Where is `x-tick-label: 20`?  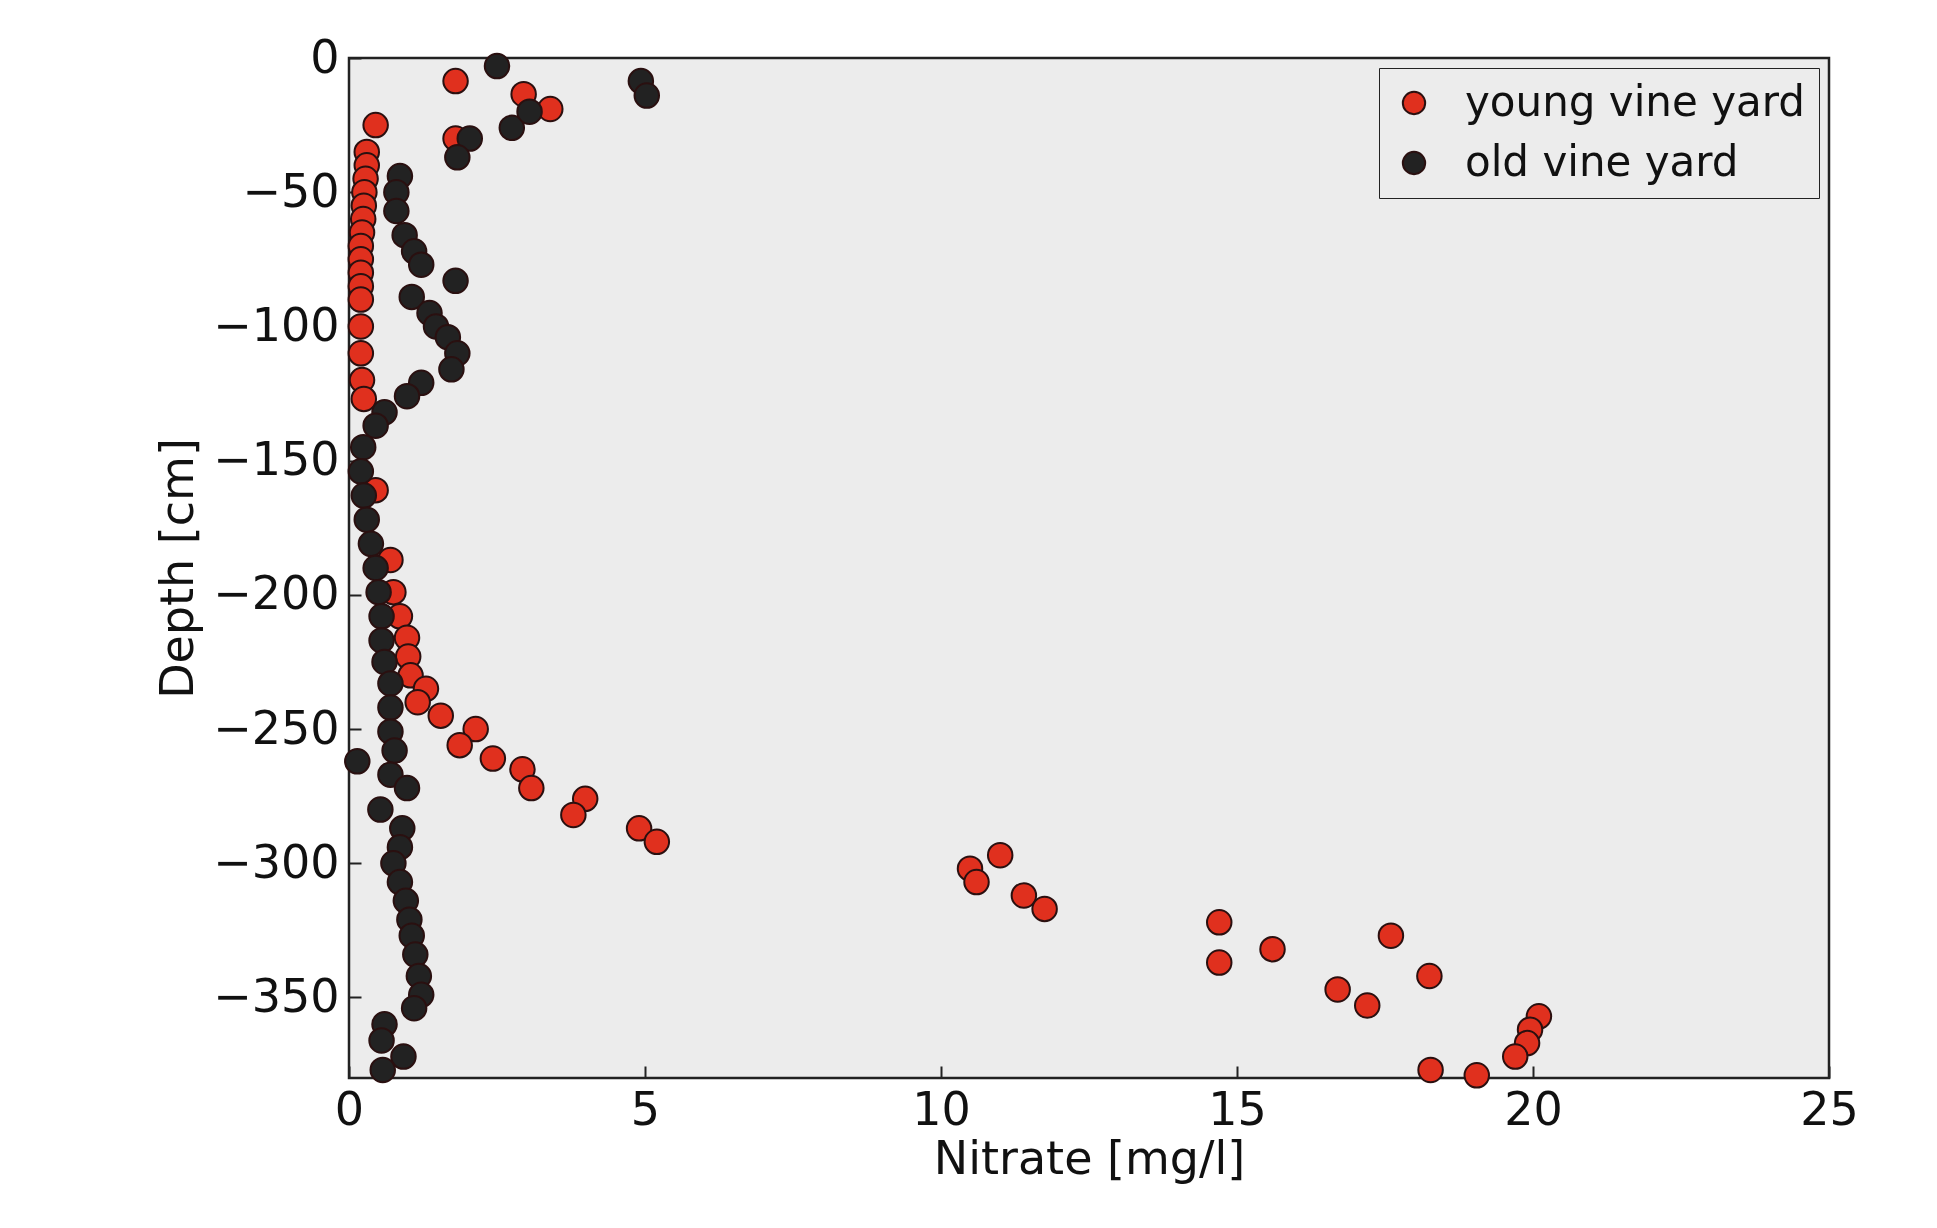
x-tick-label: 20 is located at coordinates (1533, 1108).